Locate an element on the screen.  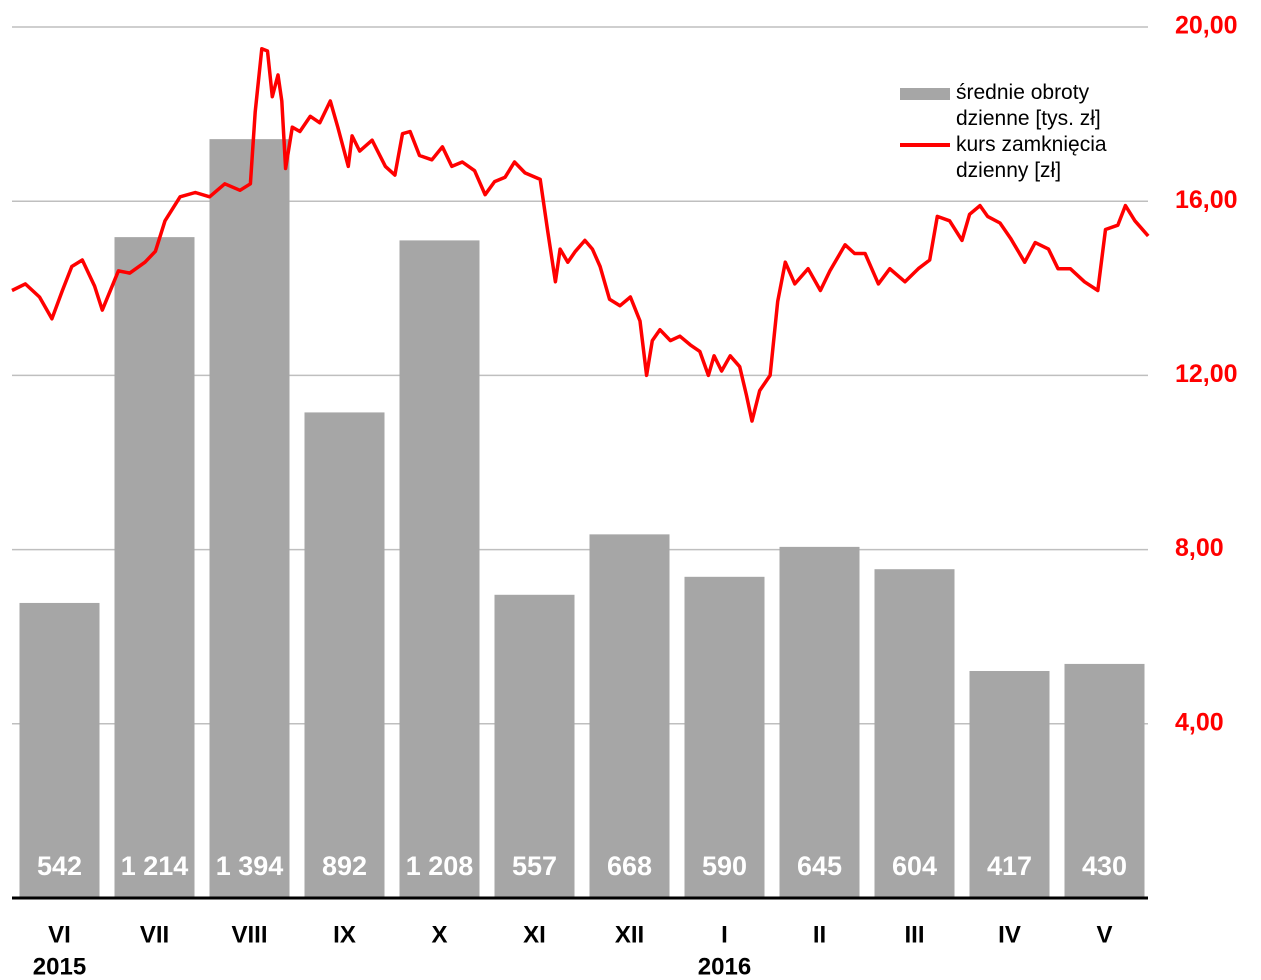
y2-tick-label: 4,00 is located at coordinates (1199, 722).